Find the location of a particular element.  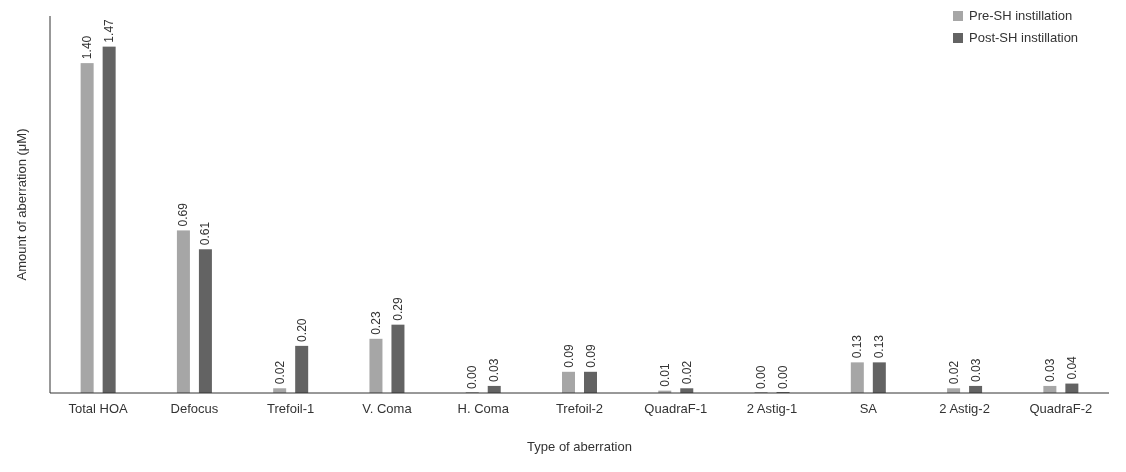

x-axis-title: Type of aberration is located at coordinates (579, 446).